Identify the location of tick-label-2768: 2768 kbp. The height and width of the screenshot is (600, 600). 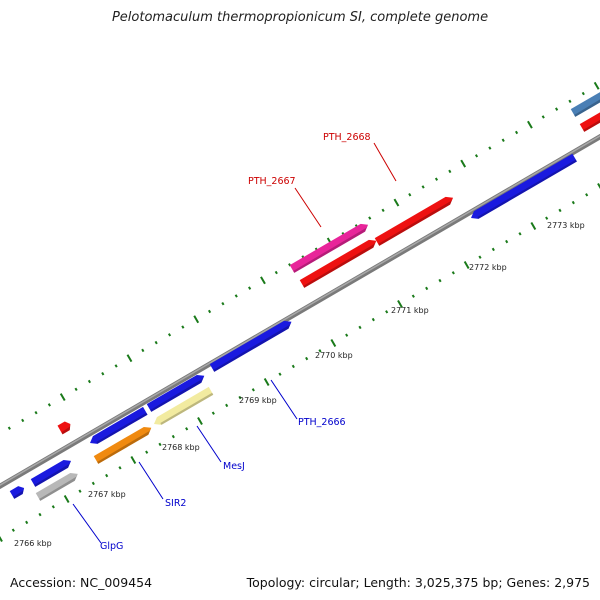
(181, 447).